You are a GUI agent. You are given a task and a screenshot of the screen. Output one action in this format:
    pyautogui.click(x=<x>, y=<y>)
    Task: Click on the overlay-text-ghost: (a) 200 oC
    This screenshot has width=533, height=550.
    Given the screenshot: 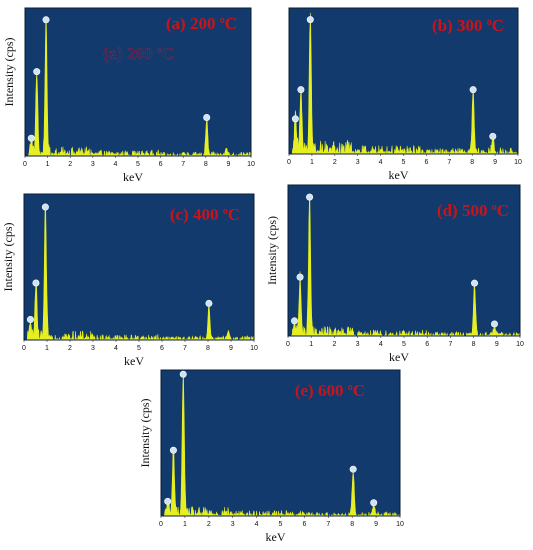 What is the action you would take?
    pyautogui.click(x=138, y=53)
    